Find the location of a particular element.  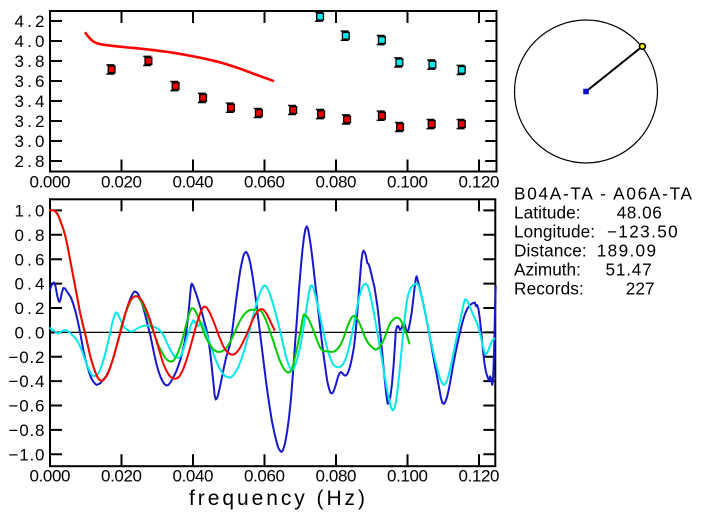

svg-text: 51.47 is located at coordinates (629, 269).